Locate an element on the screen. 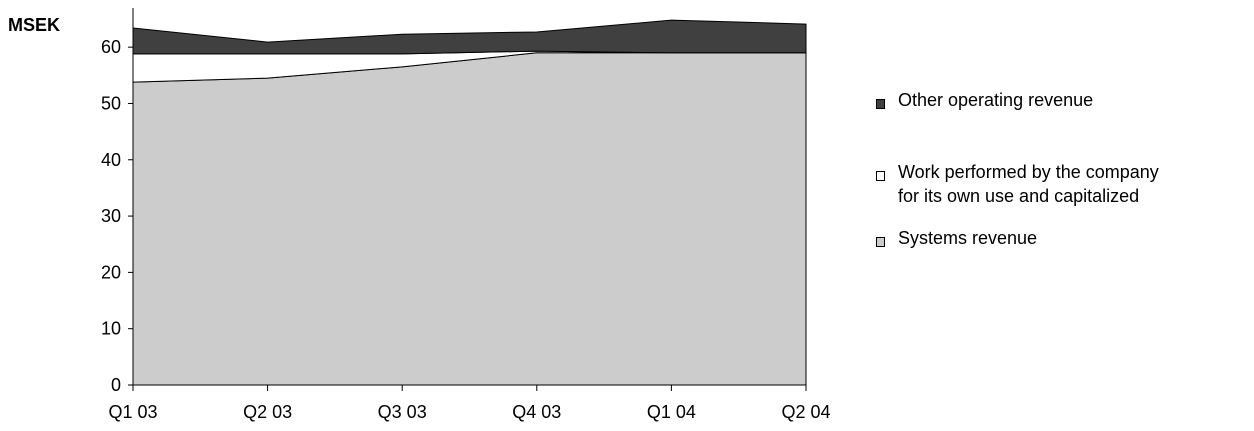 This screenshot has height=431, width=1254. x-tick-label: Q1 04 is located at coordinates (671, 412).